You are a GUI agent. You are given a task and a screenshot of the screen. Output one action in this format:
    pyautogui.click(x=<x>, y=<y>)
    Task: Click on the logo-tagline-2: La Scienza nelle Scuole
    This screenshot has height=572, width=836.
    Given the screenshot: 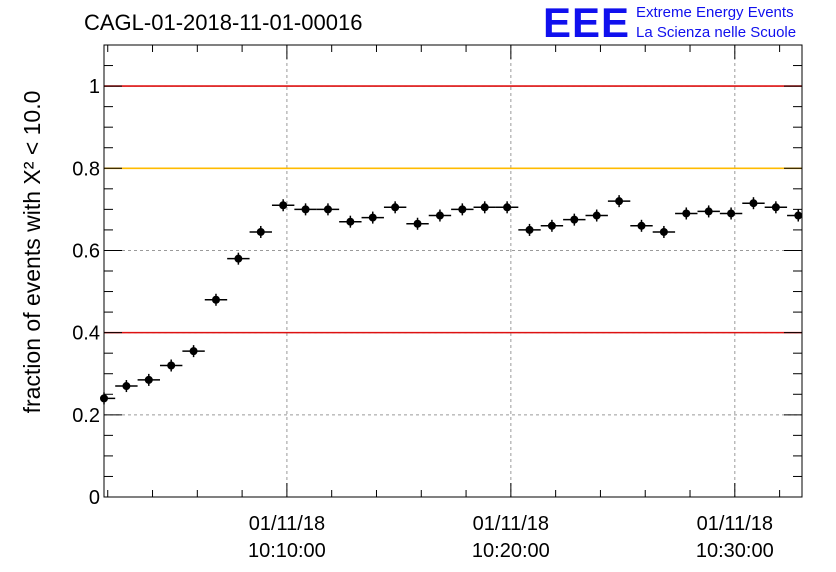 What is the action you would take?
    pyautogui.click(x=716, y=32)
    